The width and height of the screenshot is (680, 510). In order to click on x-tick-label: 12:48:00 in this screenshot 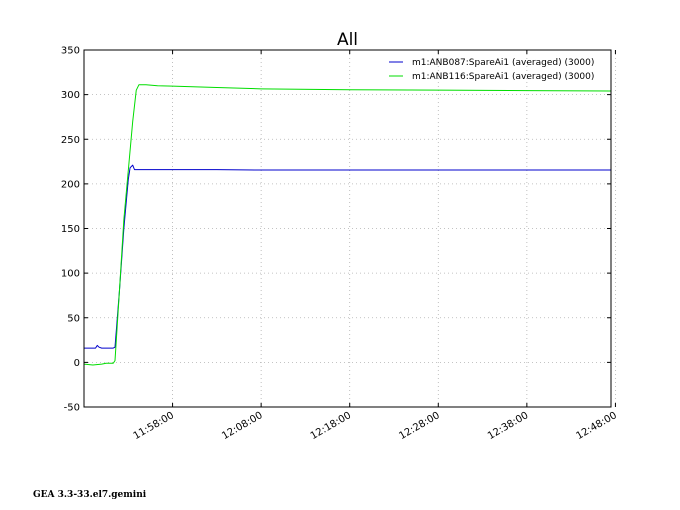, I will do `click(597, 426)`.